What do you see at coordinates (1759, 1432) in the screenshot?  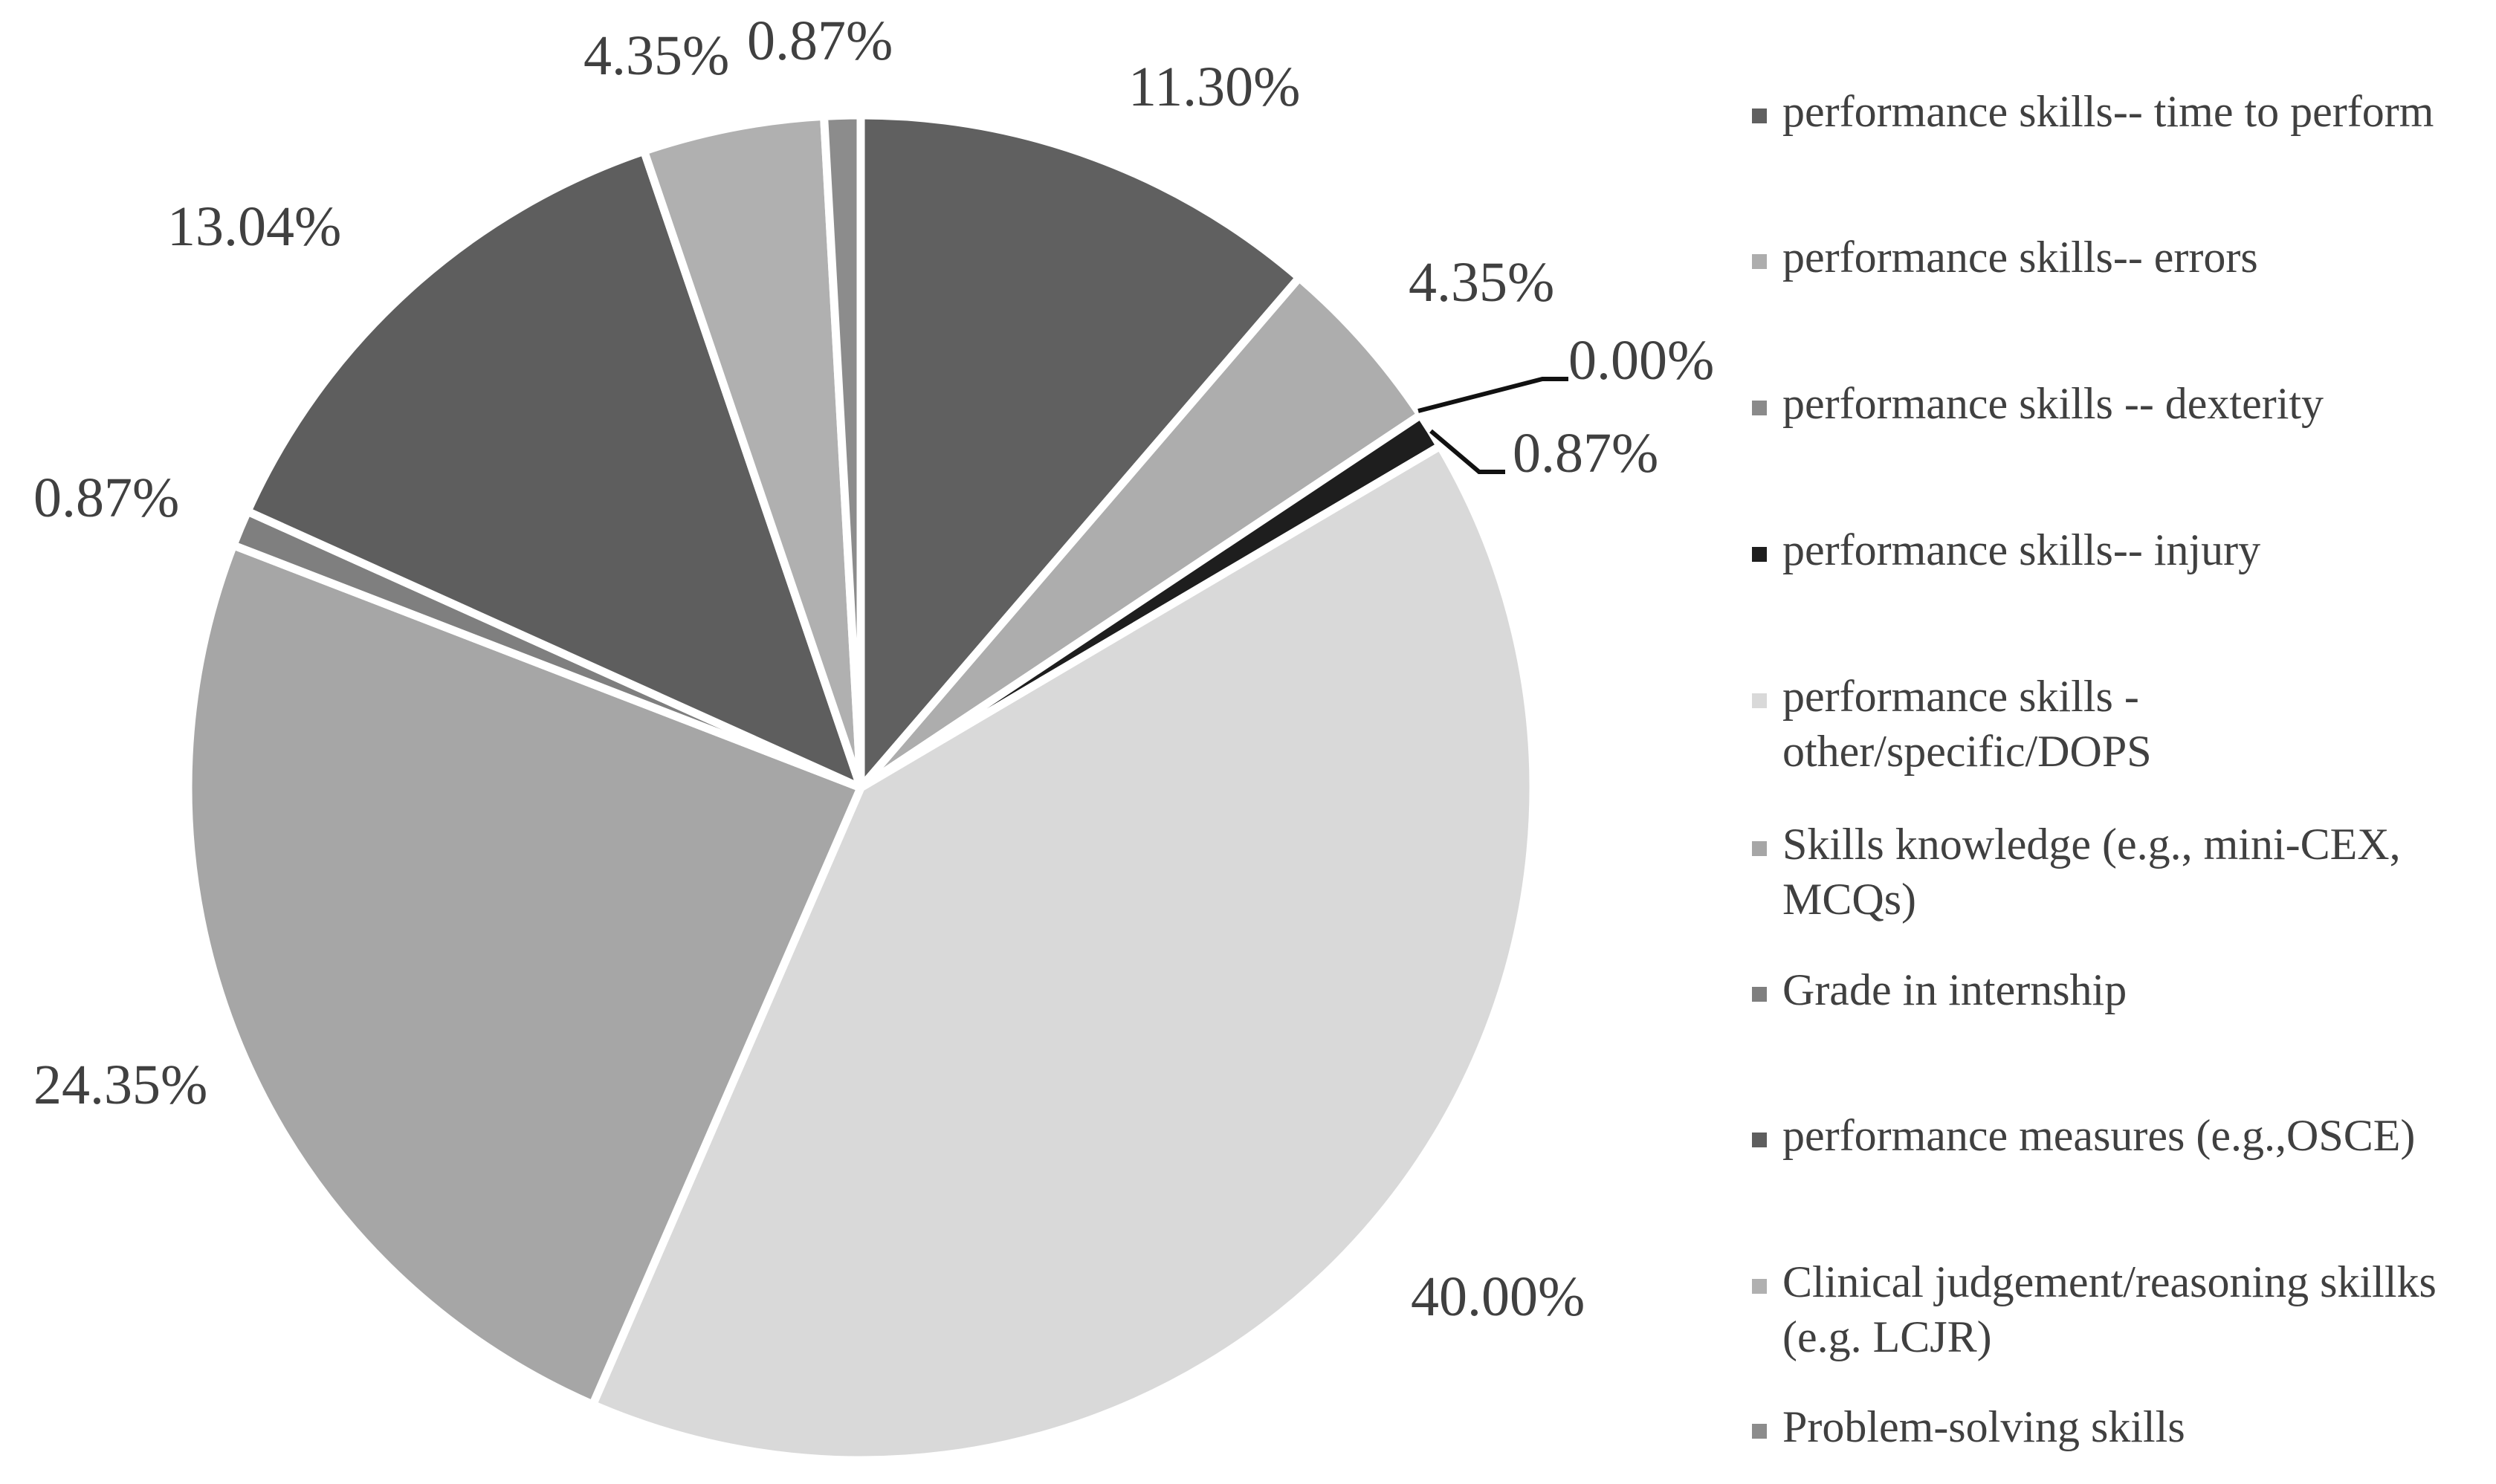 I see `legend-marker-problem-solving-skills` at bounding box center [1759, 1432].